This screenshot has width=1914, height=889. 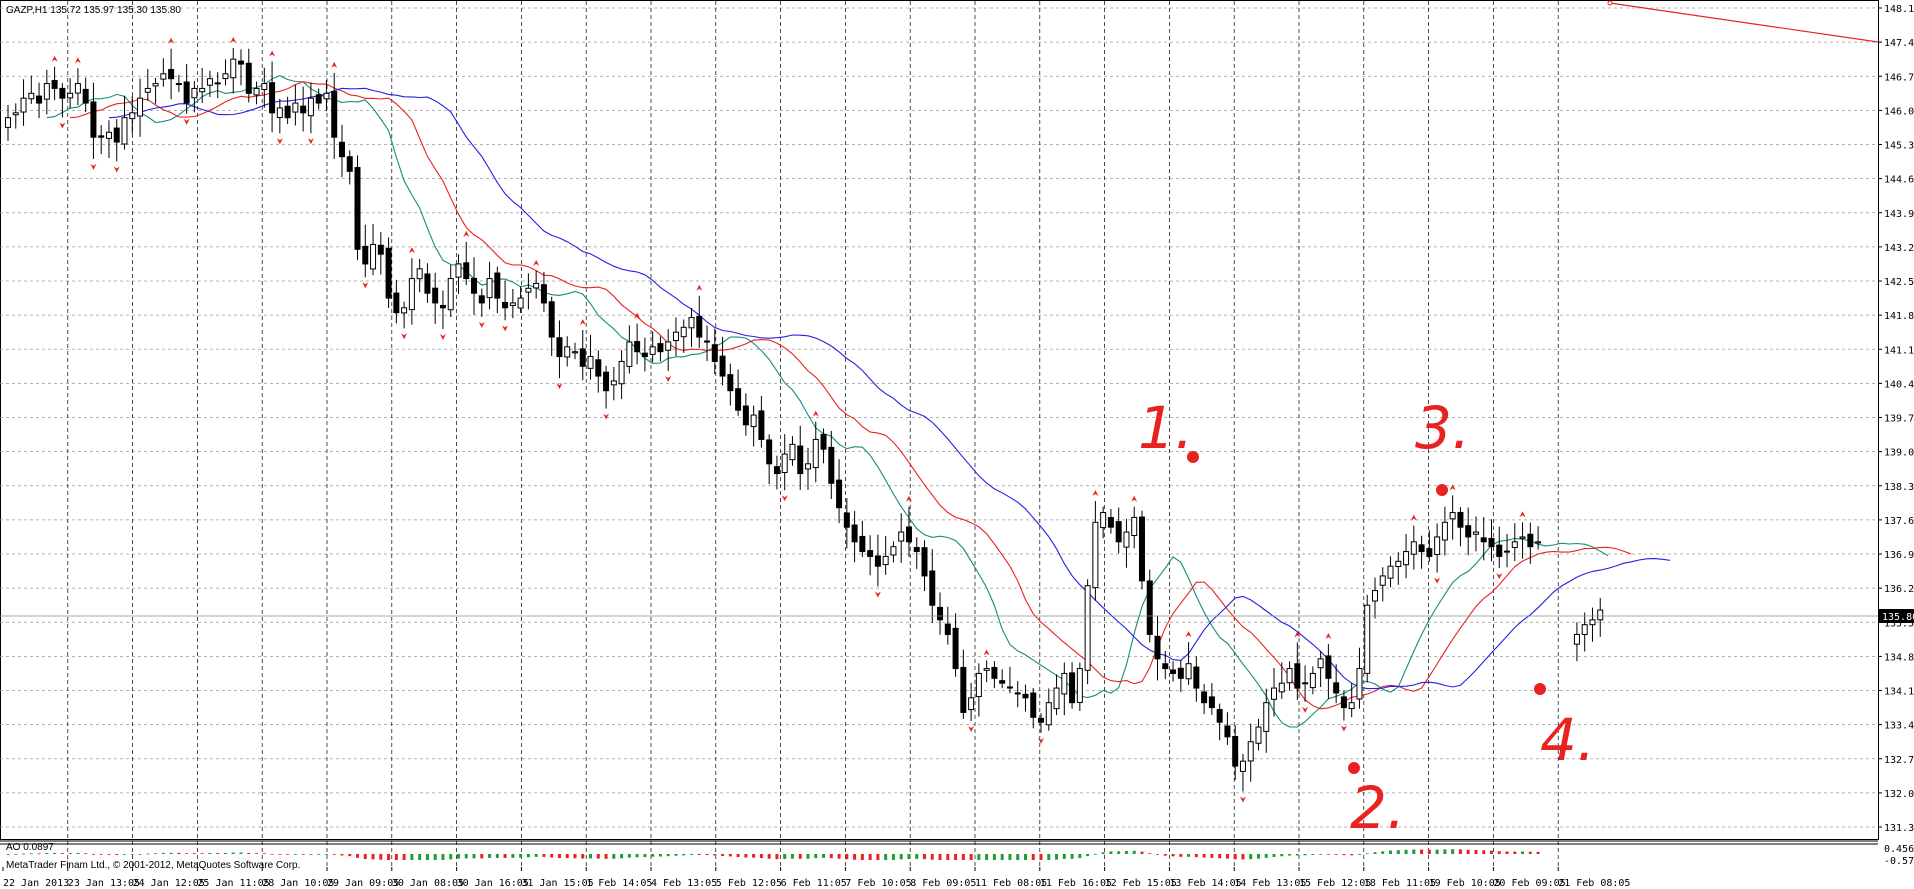 I want to click on y-tick-label: 136.25, so click(x=1899, y=589).